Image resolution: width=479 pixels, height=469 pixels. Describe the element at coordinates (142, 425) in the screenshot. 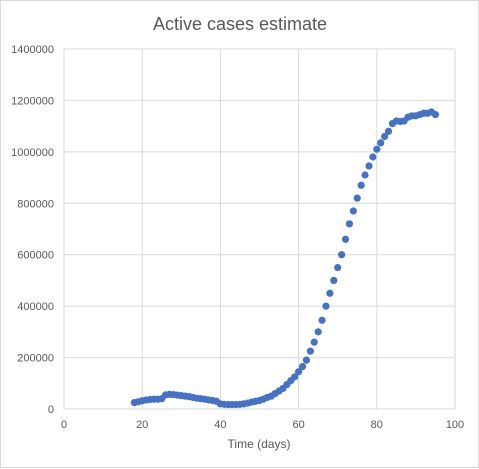

I see `x-tick-label: 20` at that location.